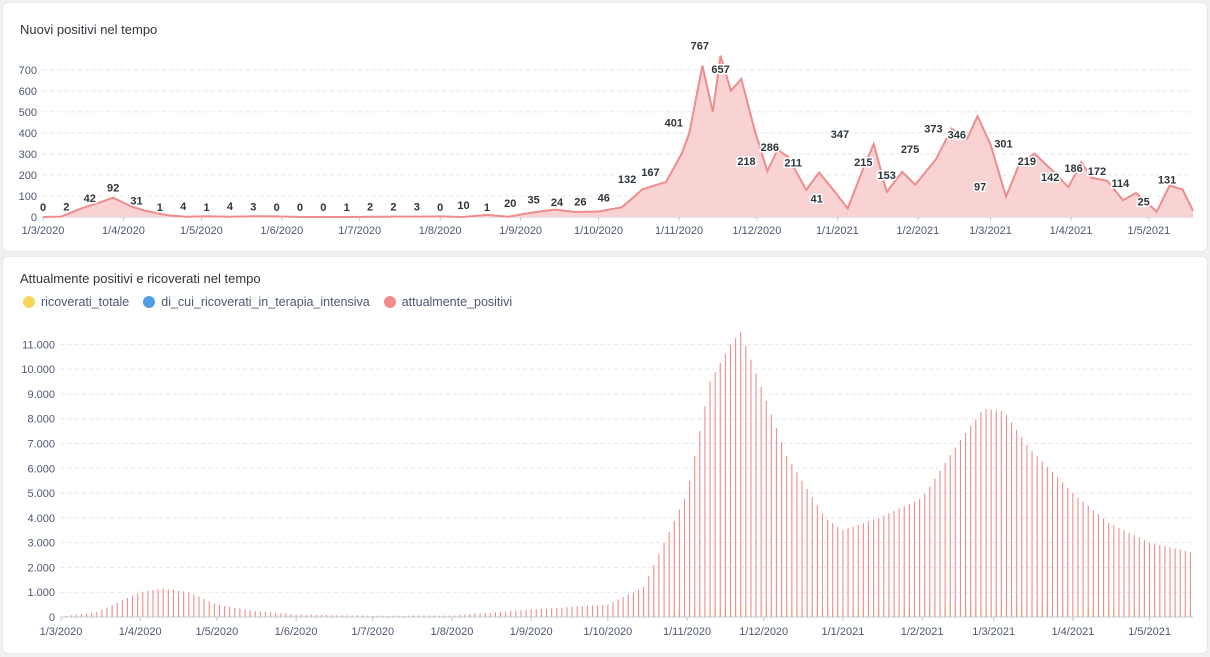 The width and height of the screenshot is (1210, 657). I want to click on legend-item-terapia-intensiva: di_cui_ricoverati_in_terapia_intensiva, so click(256, 302).